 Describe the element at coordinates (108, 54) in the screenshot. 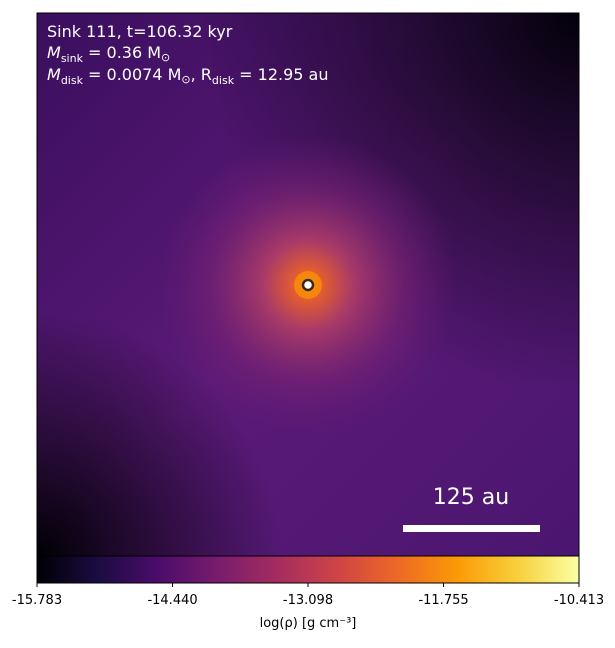

I see `annotation: Msink = 0.36 M⊙` at that location.